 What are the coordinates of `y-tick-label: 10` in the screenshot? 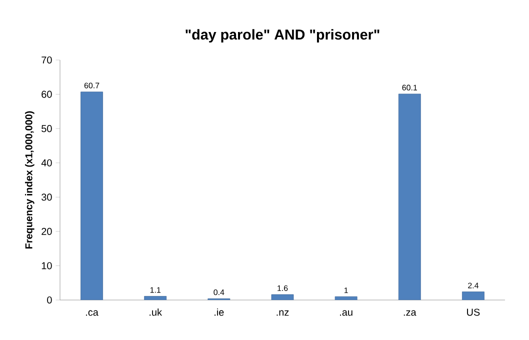 It's located at (47, 266).